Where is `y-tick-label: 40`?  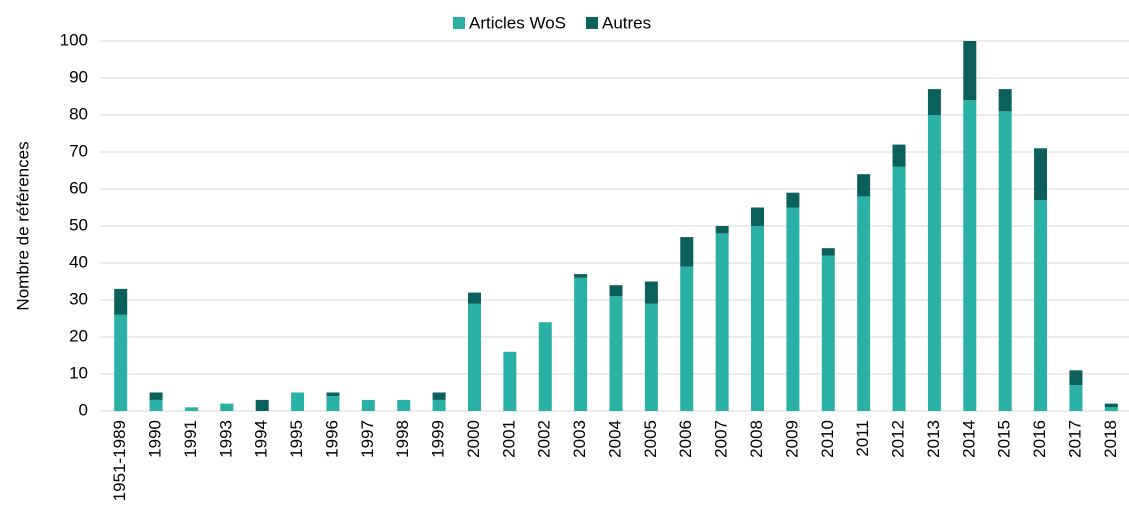 y-tick-label: 40 is located at coordinates (78, 261).